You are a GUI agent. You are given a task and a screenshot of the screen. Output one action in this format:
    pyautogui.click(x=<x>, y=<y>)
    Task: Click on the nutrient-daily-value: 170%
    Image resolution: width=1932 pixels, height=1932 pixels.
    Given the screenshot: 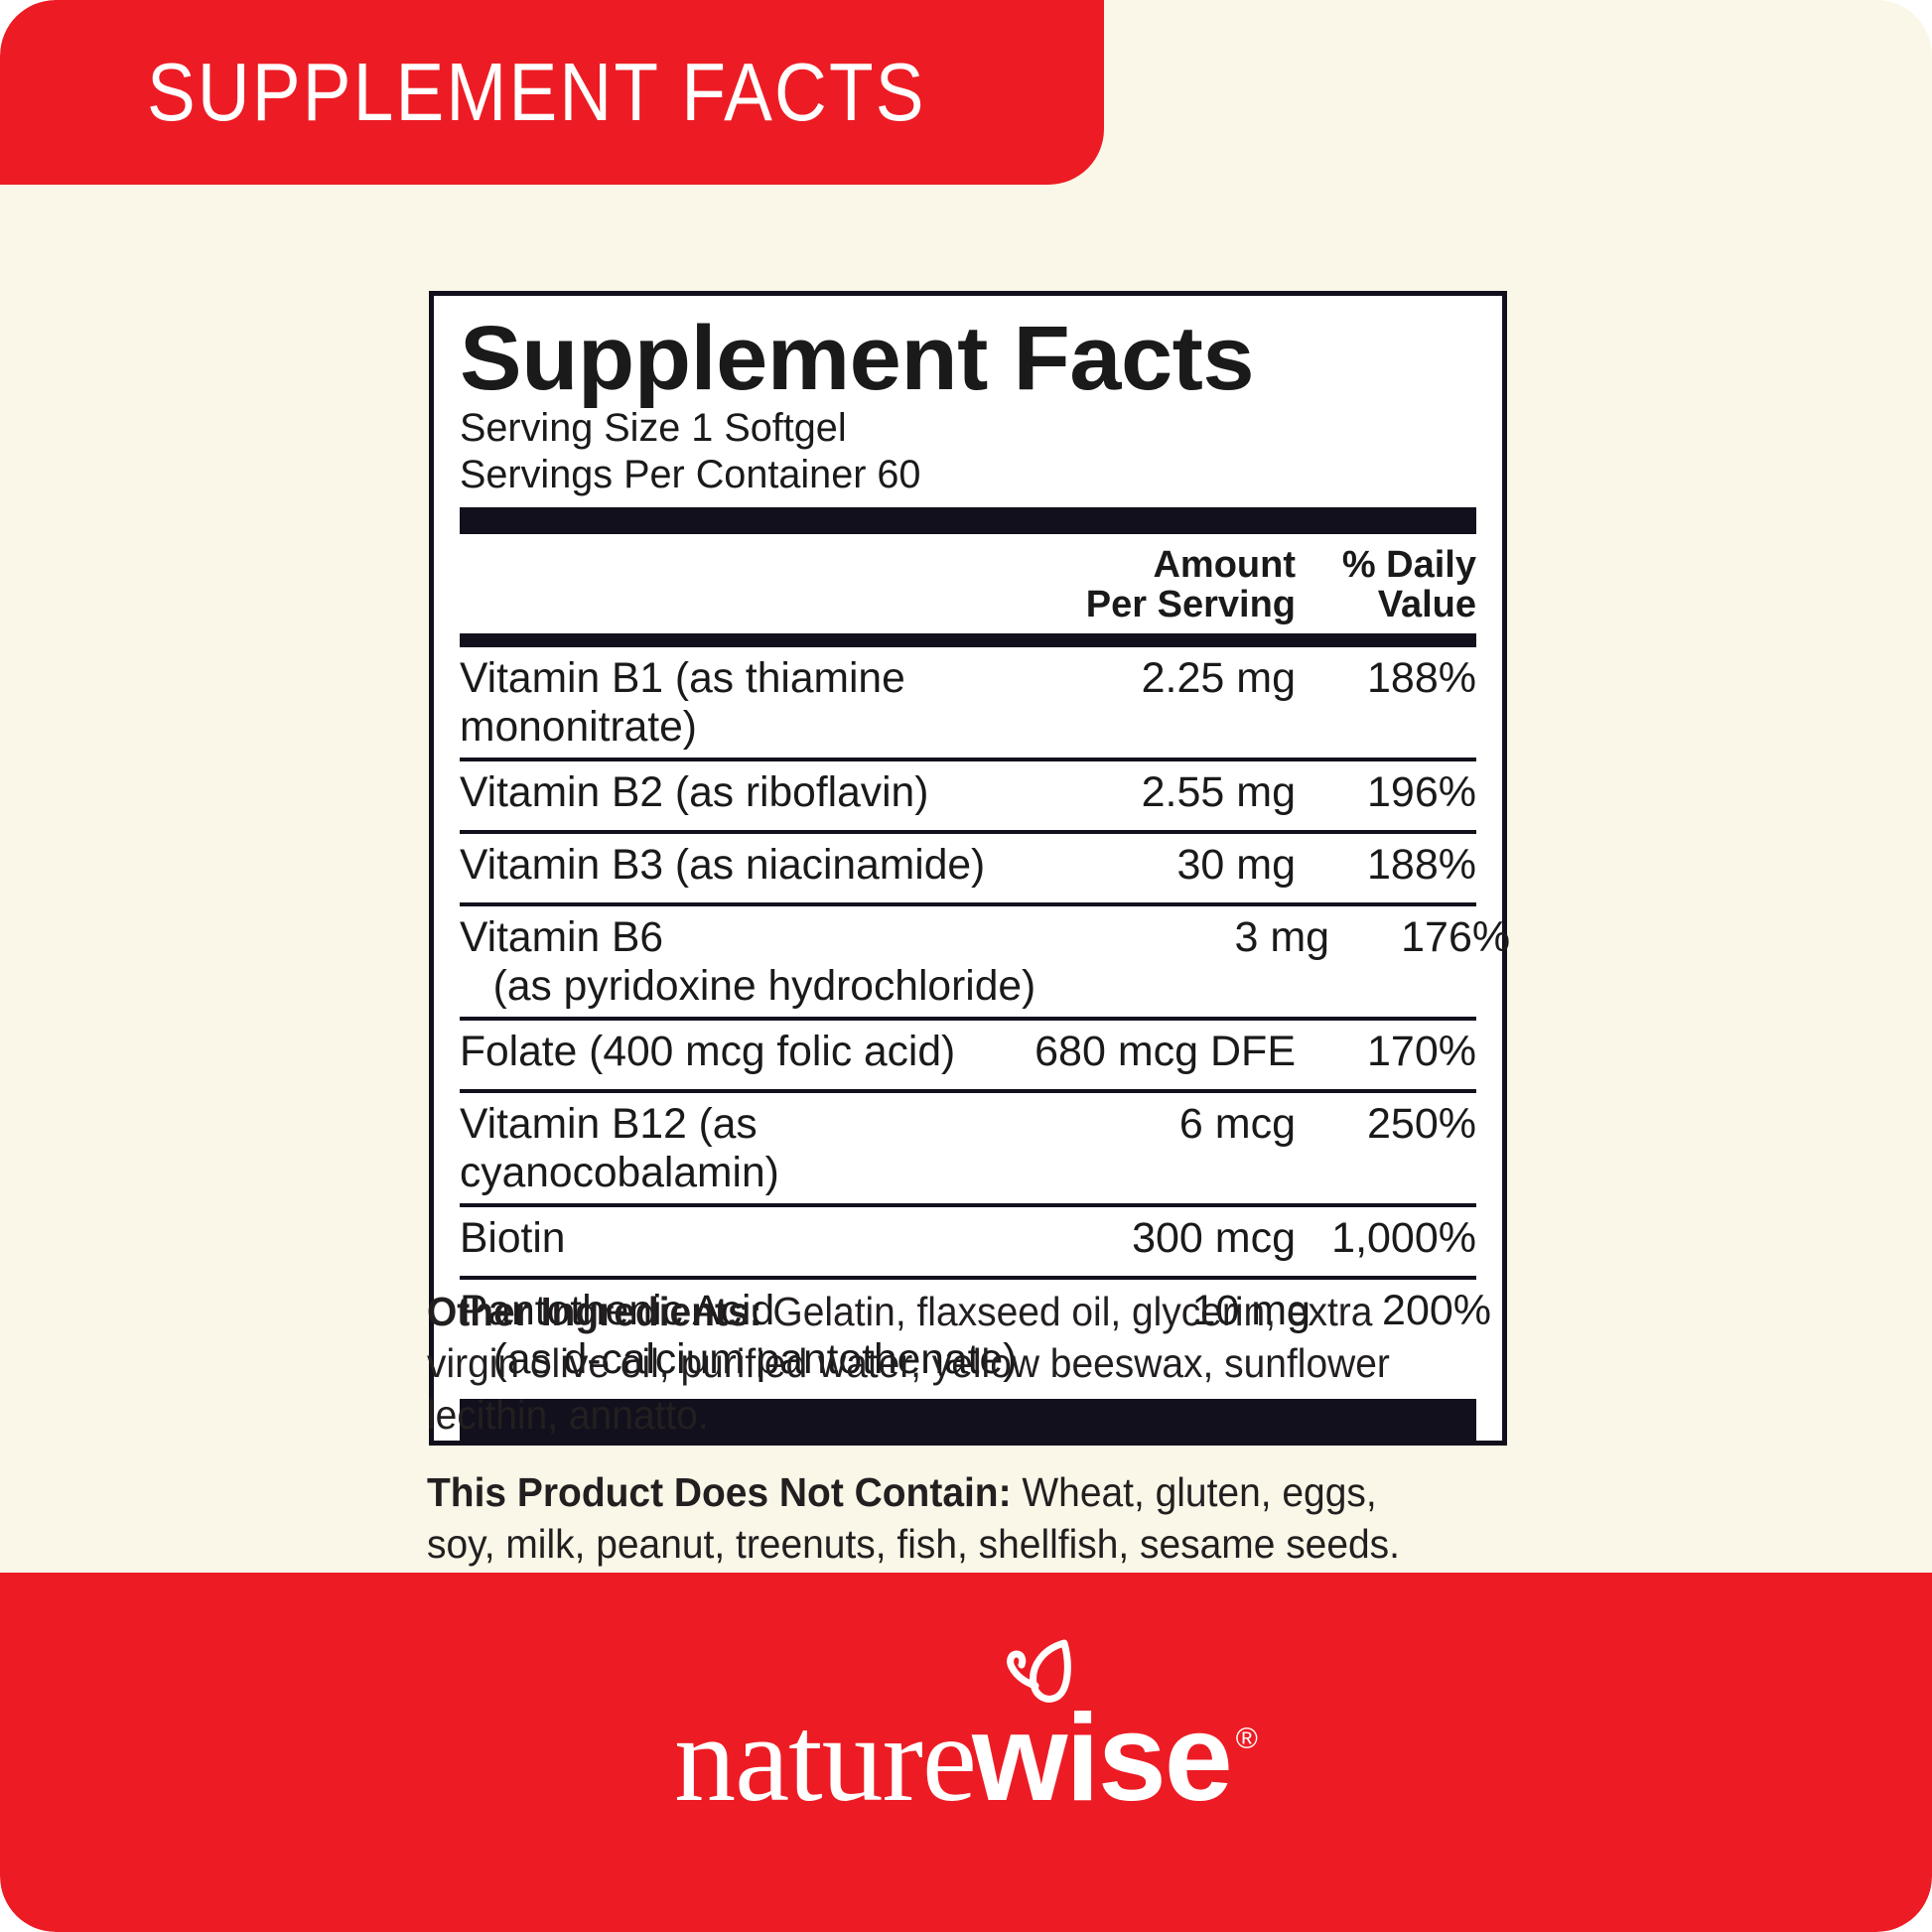 What is the action you would take?
    pyautogui.click(x=1422, y=1051)
    